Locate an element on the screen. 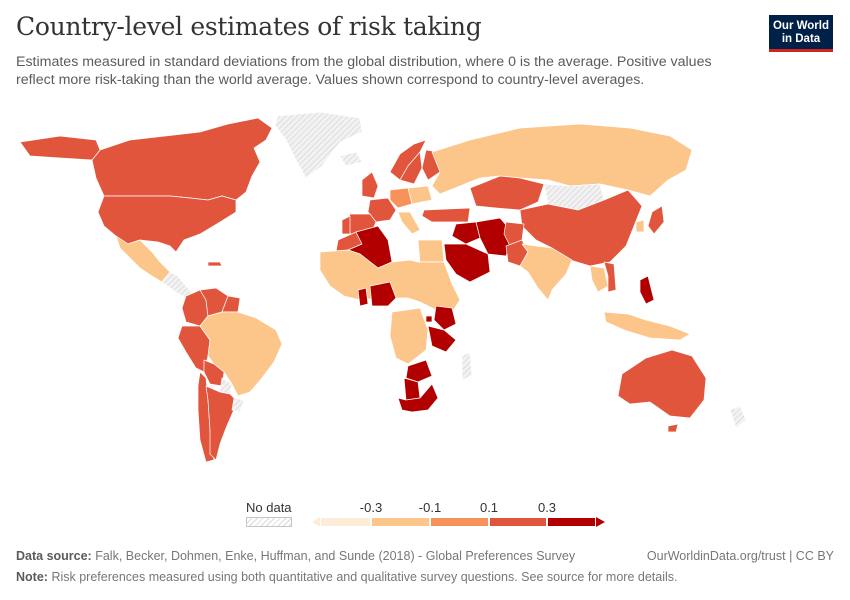  page-title: Country-level estimates of risk taking is located at coordinates (249, 26).